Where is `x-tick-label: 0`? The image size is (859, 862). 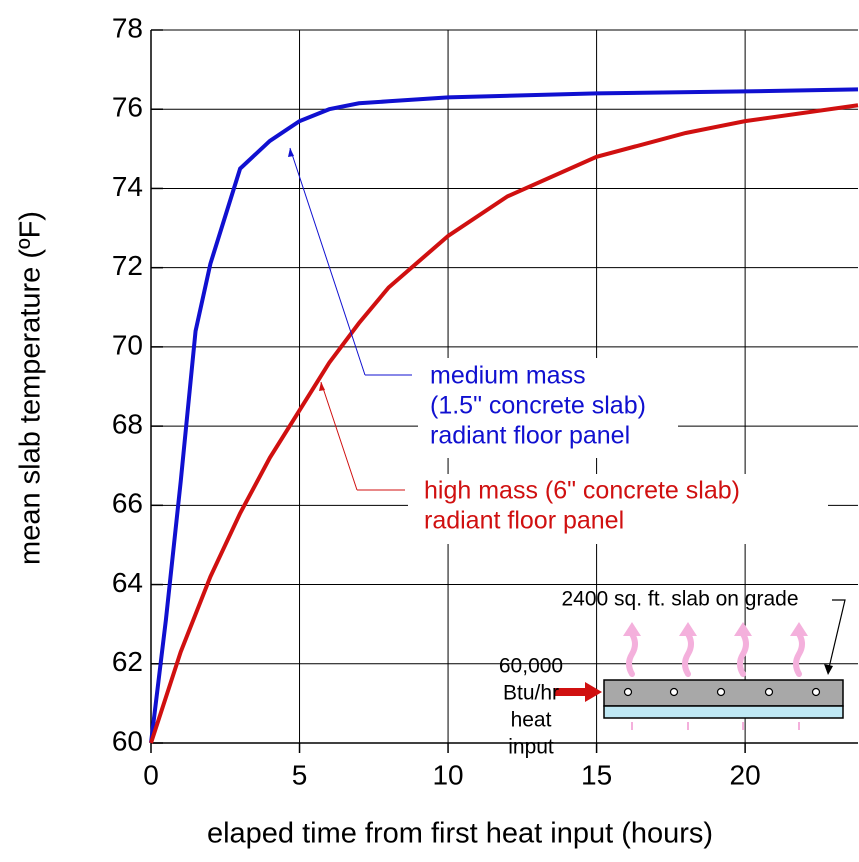 x-tick-label: 0 is located at coordinates (151, 774).